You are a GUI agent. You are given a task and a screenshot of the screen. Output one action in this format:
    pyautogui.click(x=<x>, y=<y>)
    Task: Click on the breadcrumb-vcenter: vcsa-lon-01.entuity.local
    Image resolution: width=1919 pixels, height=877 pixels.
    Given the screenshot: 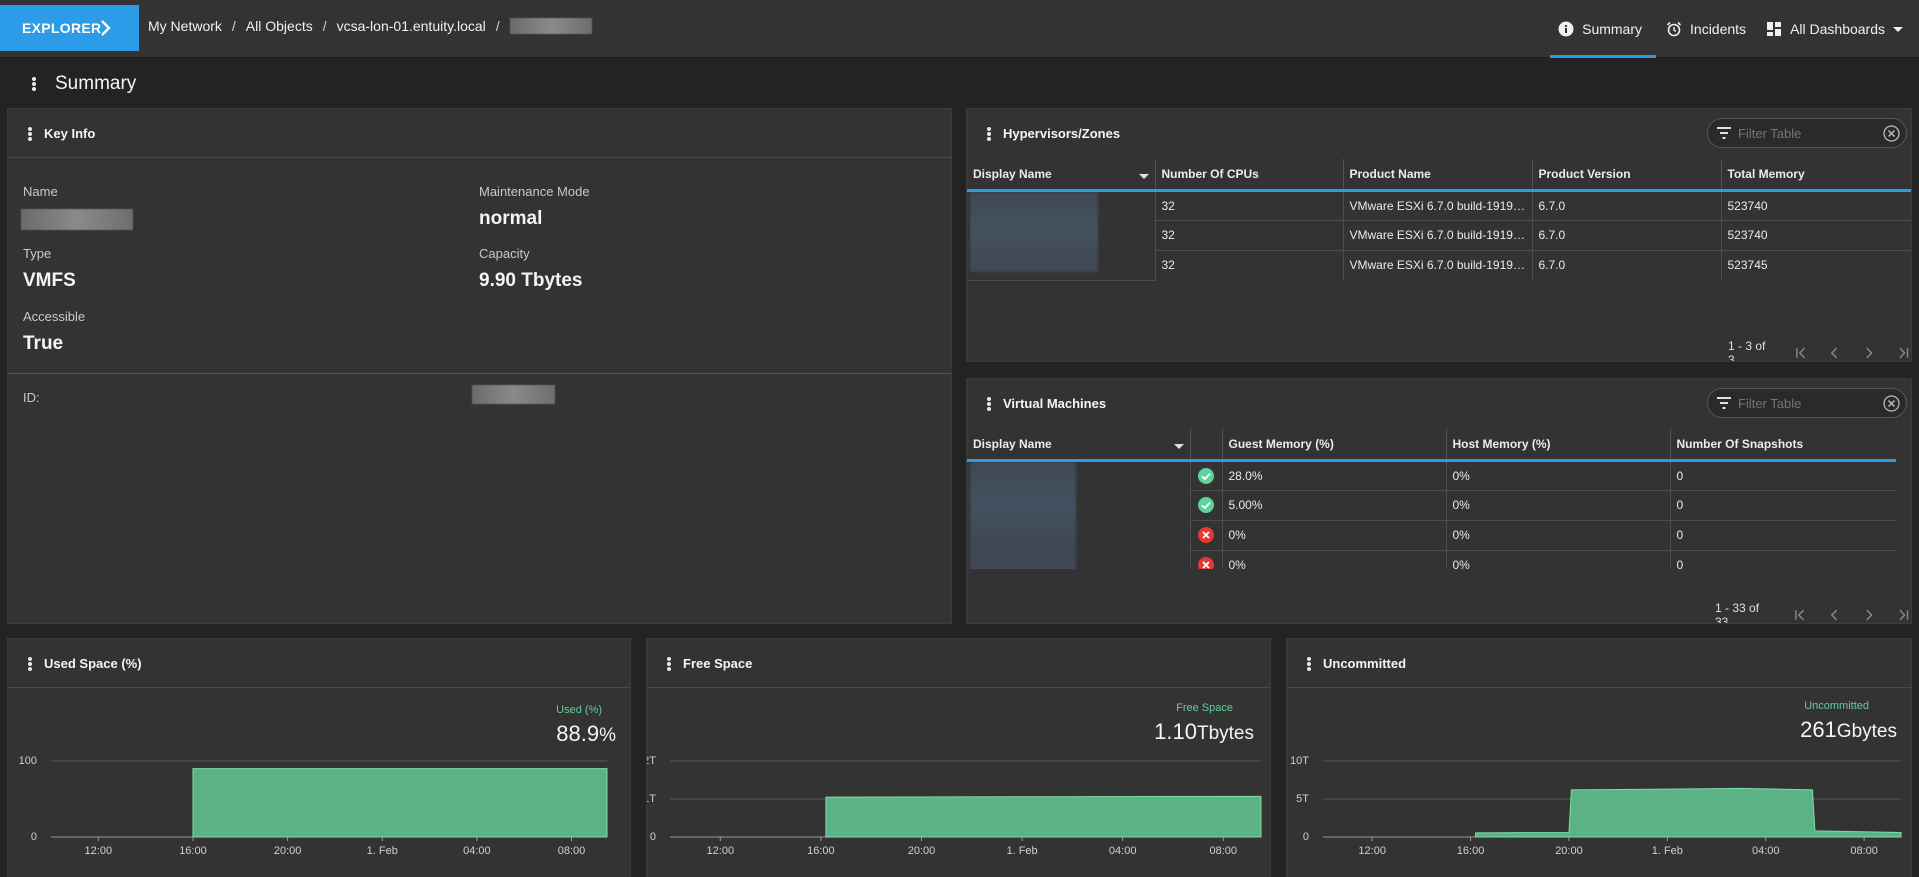 What is the action you would take?
    pyautogui.click(x=411, y=26)
    